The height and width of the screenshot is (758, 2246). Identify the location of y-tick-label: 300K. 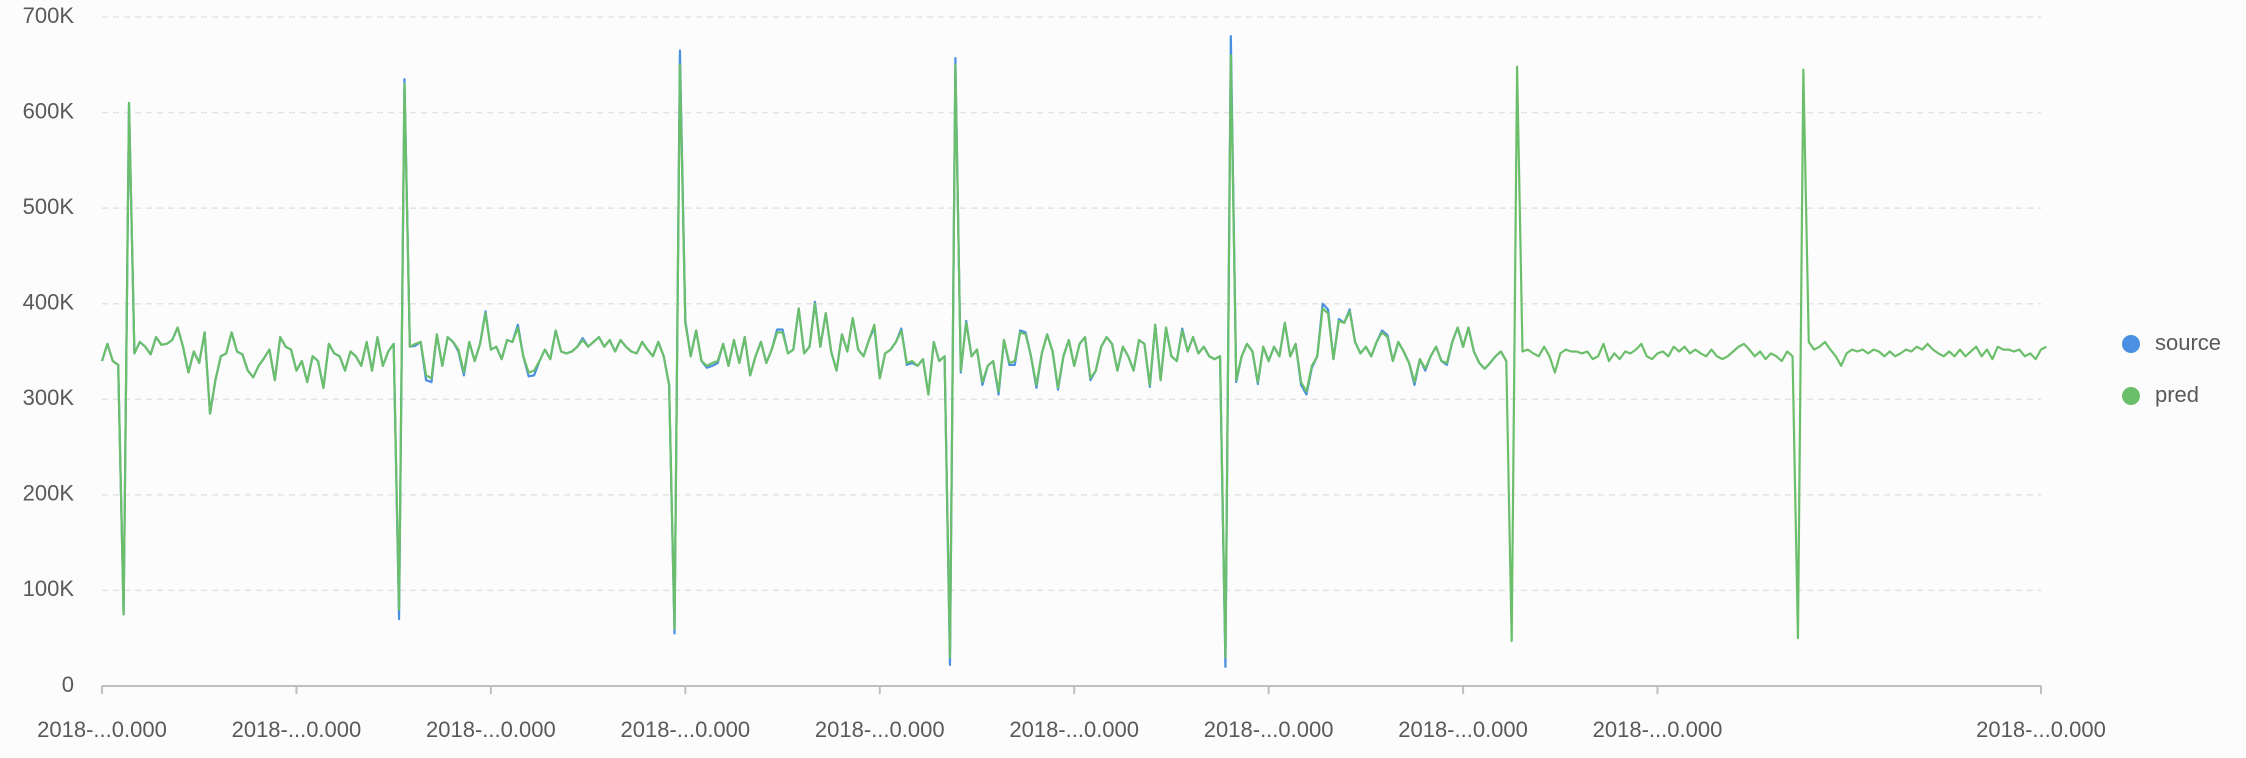
(49, 397).